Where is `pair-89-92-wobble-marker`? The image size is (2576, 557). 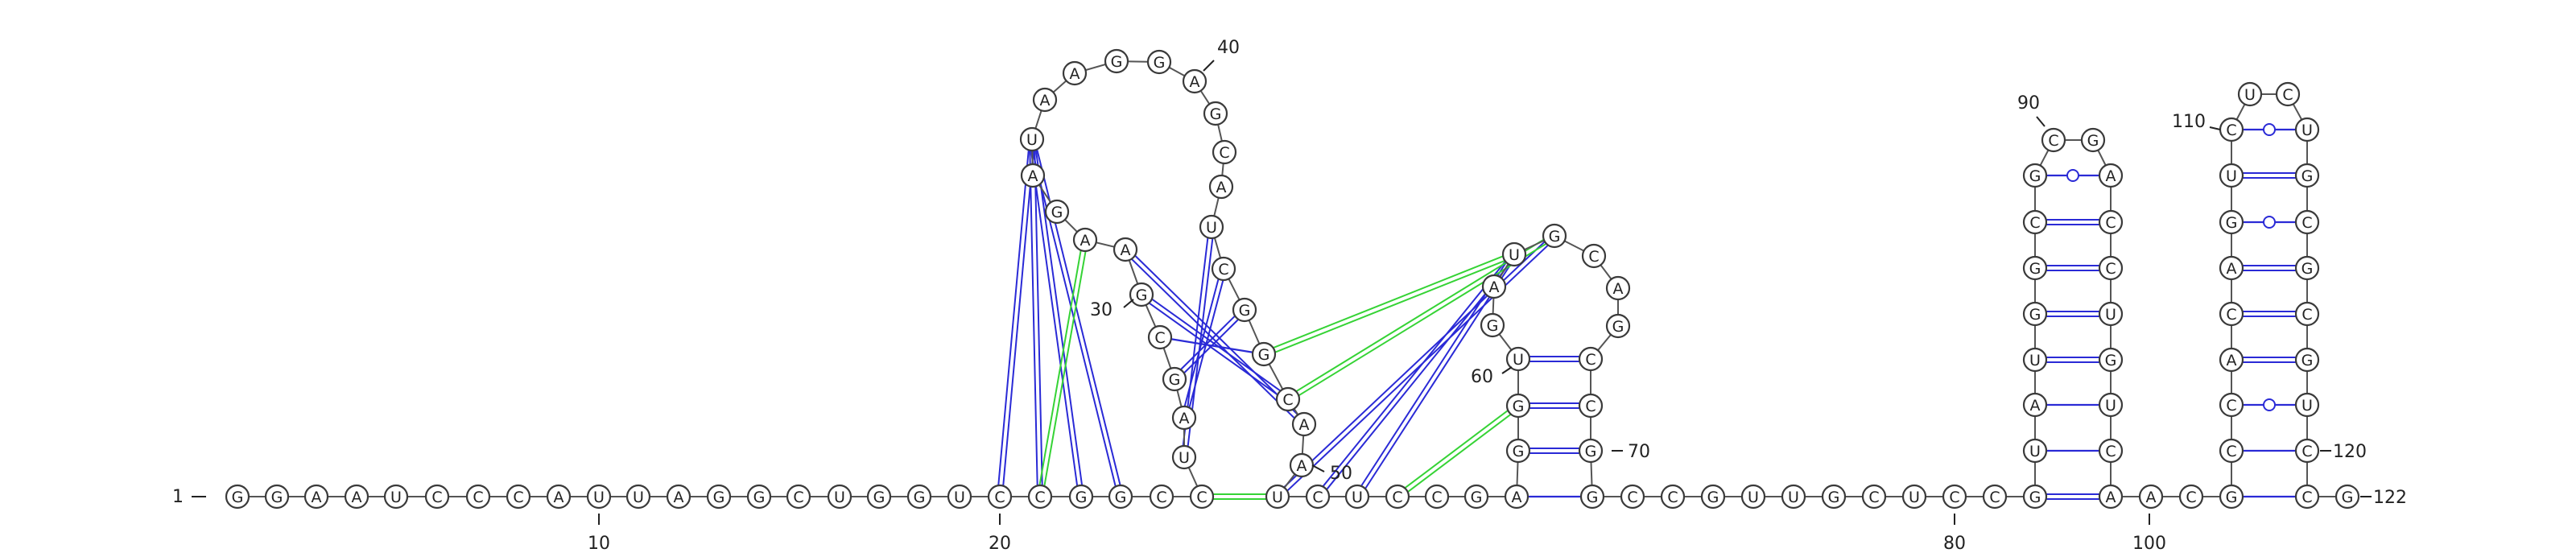 pair-89-92-wobble-marker is located at coordinates (2072, 175).